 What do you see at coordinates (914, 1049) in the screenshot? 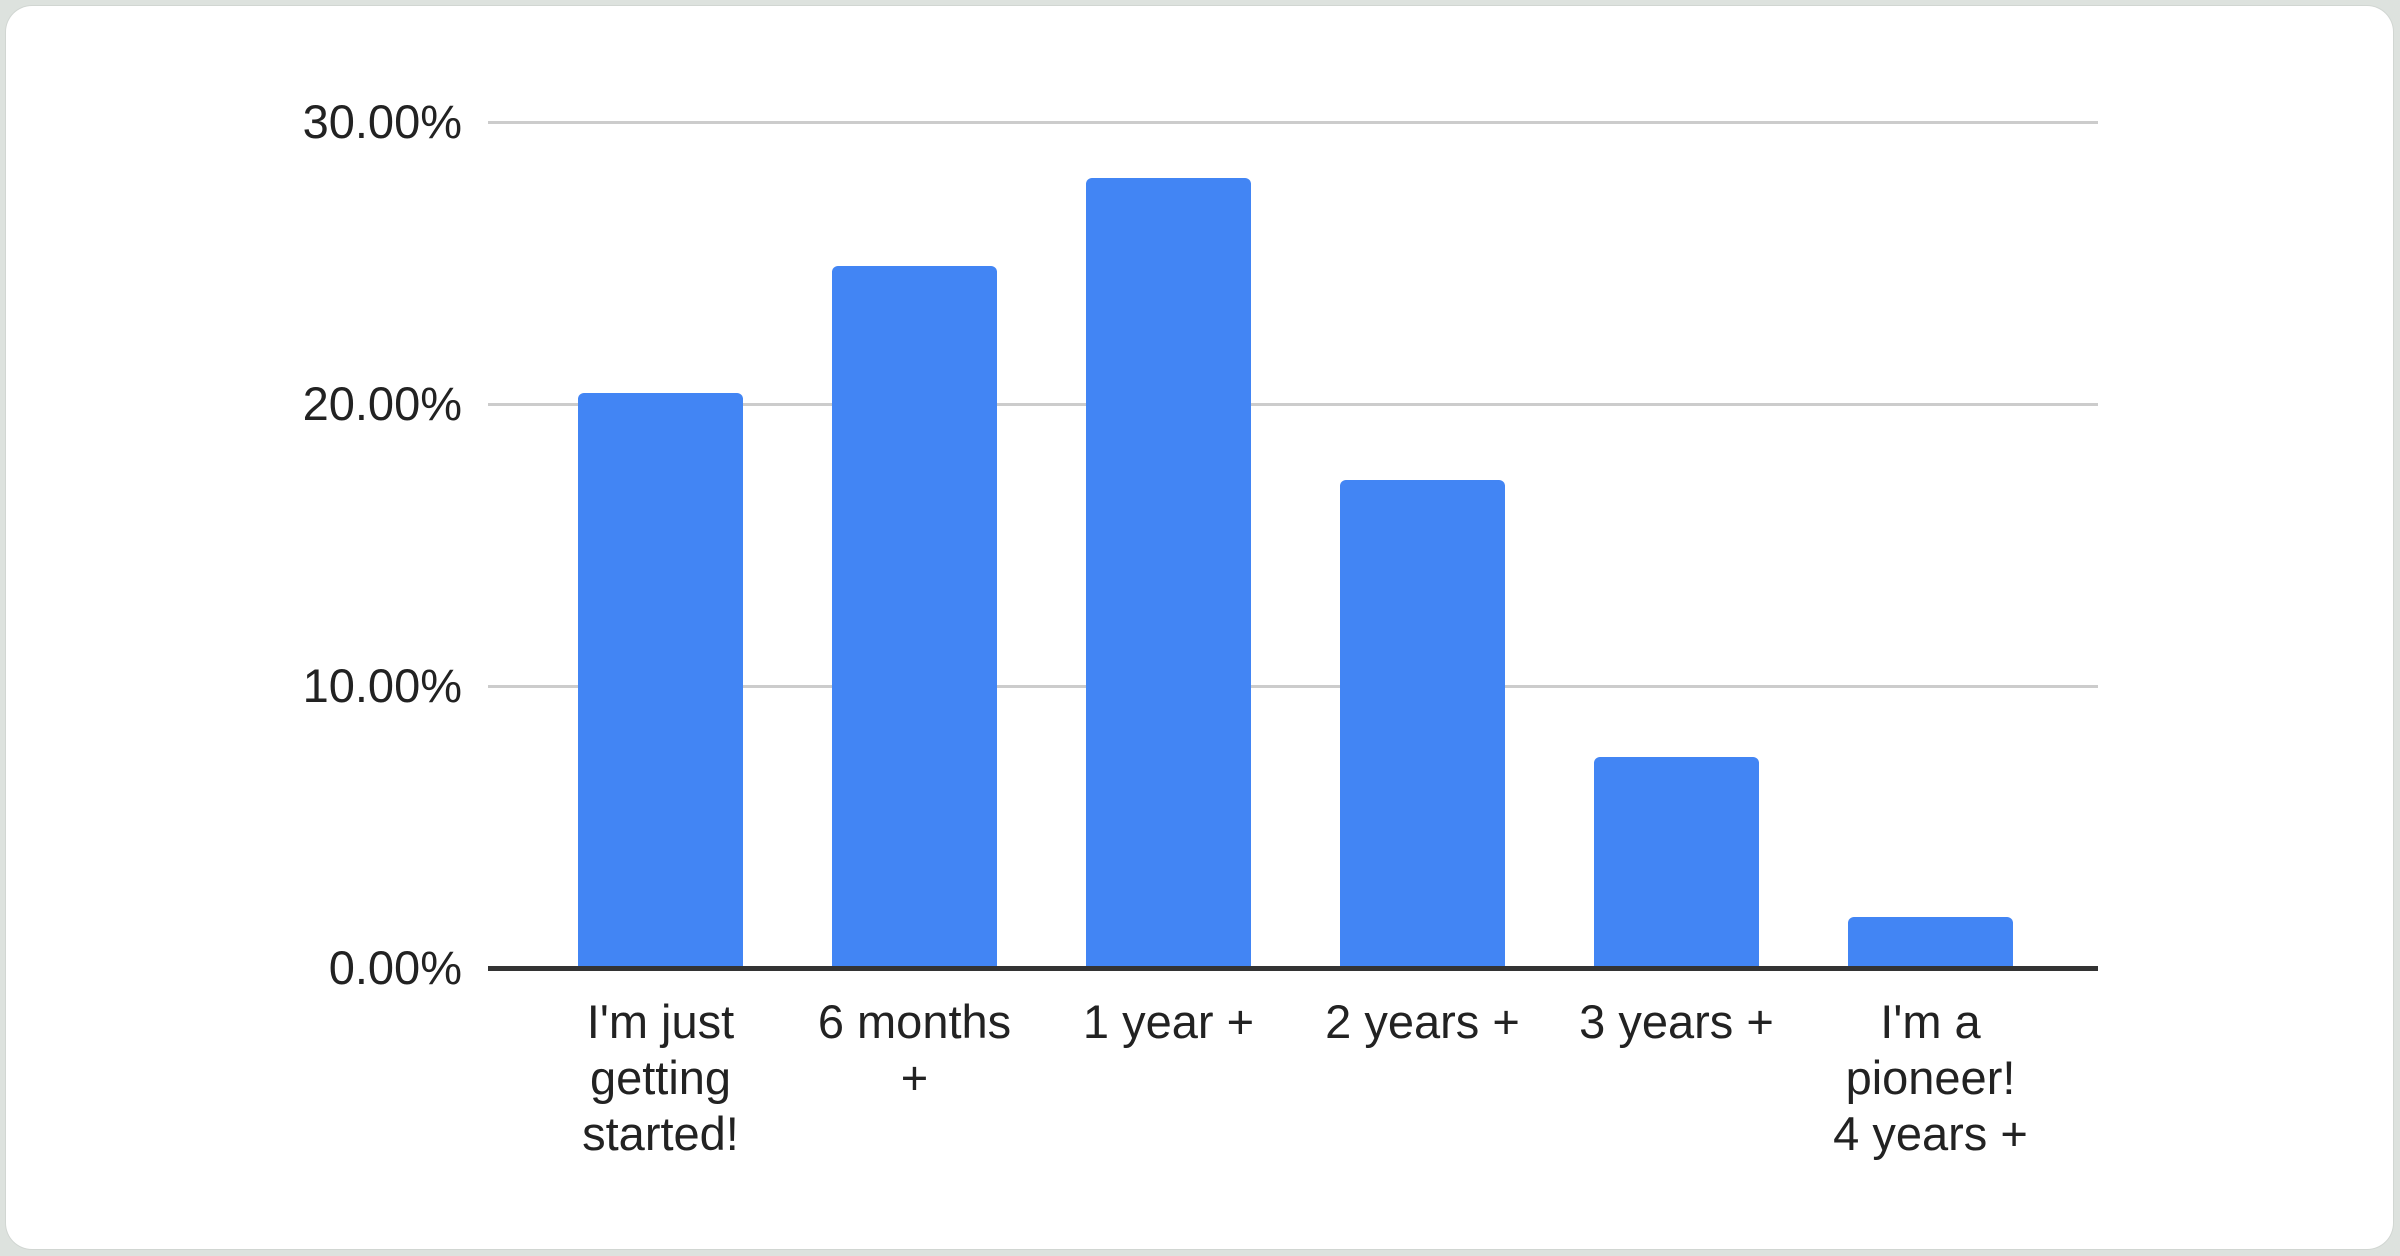
I see `x-category-label: 6 months +` at bounding box center [914, 1049].